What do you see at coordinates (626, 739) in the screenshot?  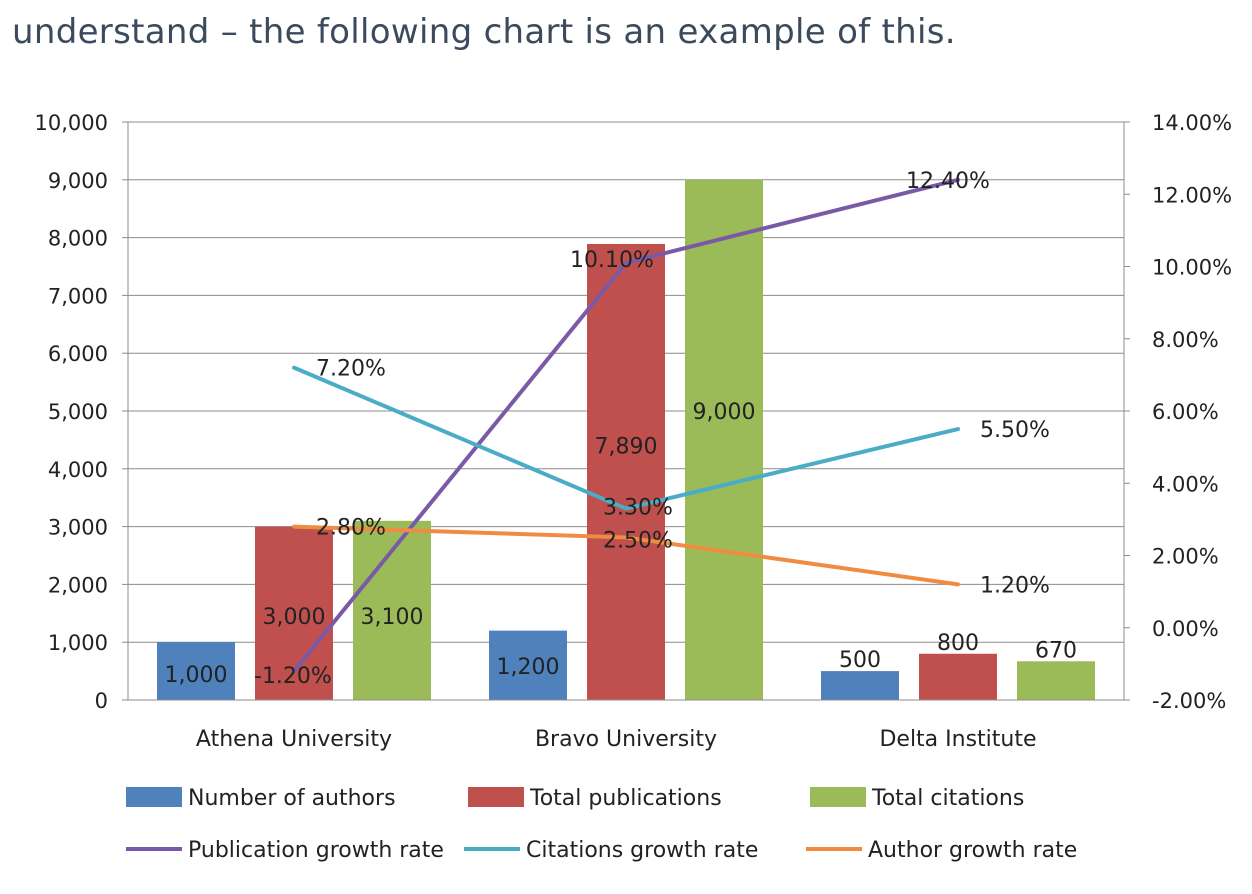 I see `category-label: Bravo University` at bounding box center [626, 739].